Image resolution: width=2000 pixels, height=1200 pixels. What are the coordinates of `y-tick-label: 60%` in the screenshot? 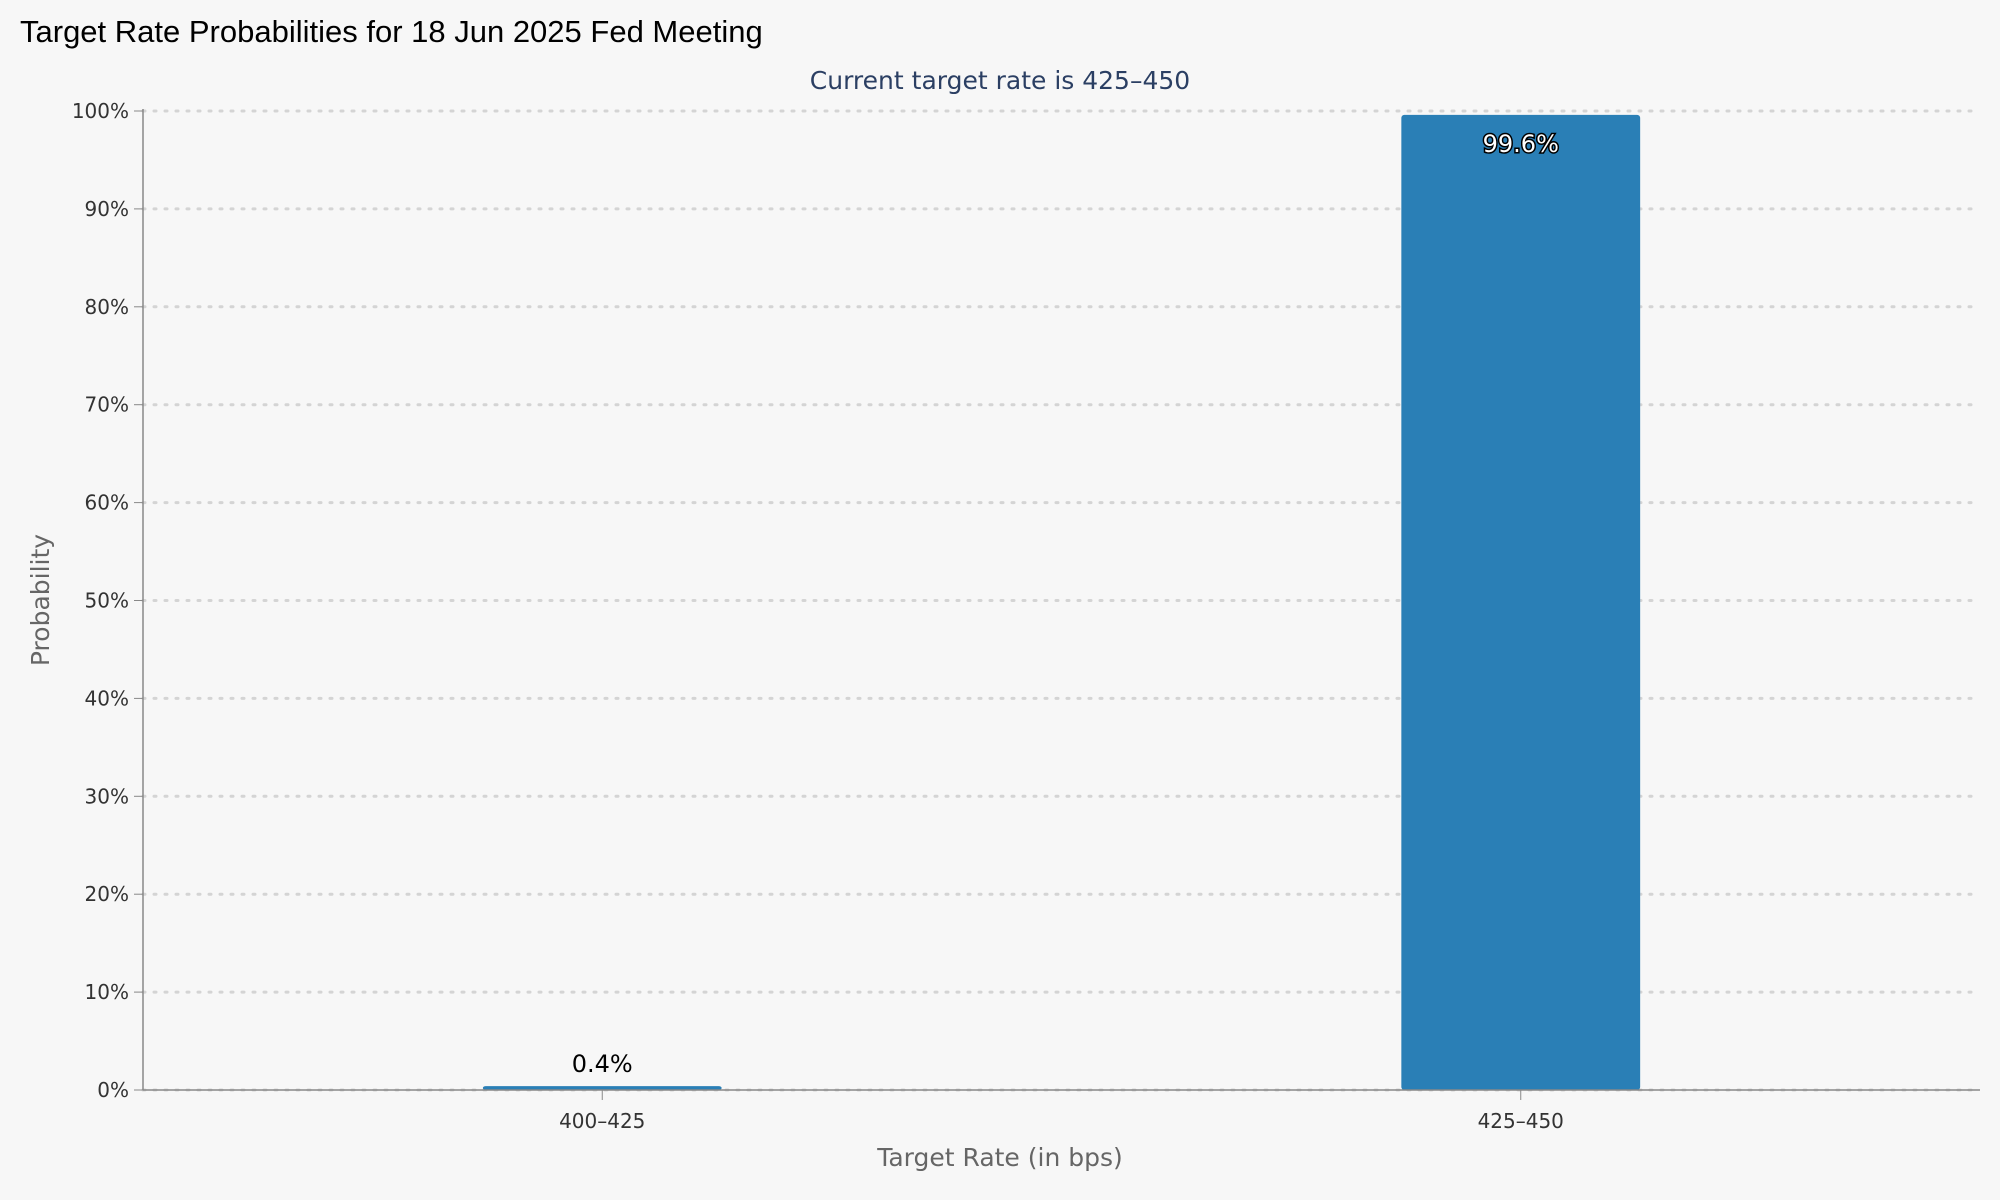 It's located at (107, 503).